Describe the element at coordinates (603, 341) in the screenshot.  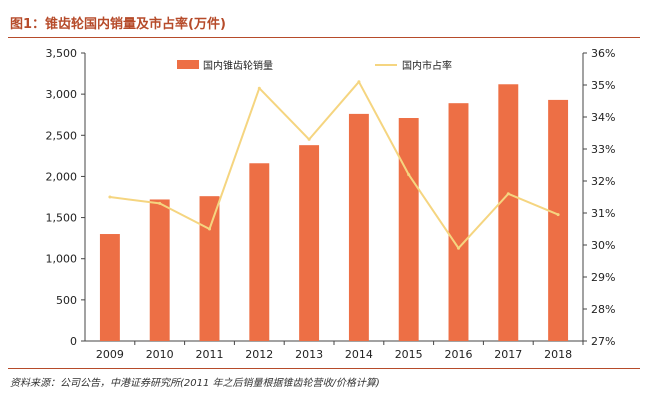
I see `y-right-tick-label: 27%` at that location.